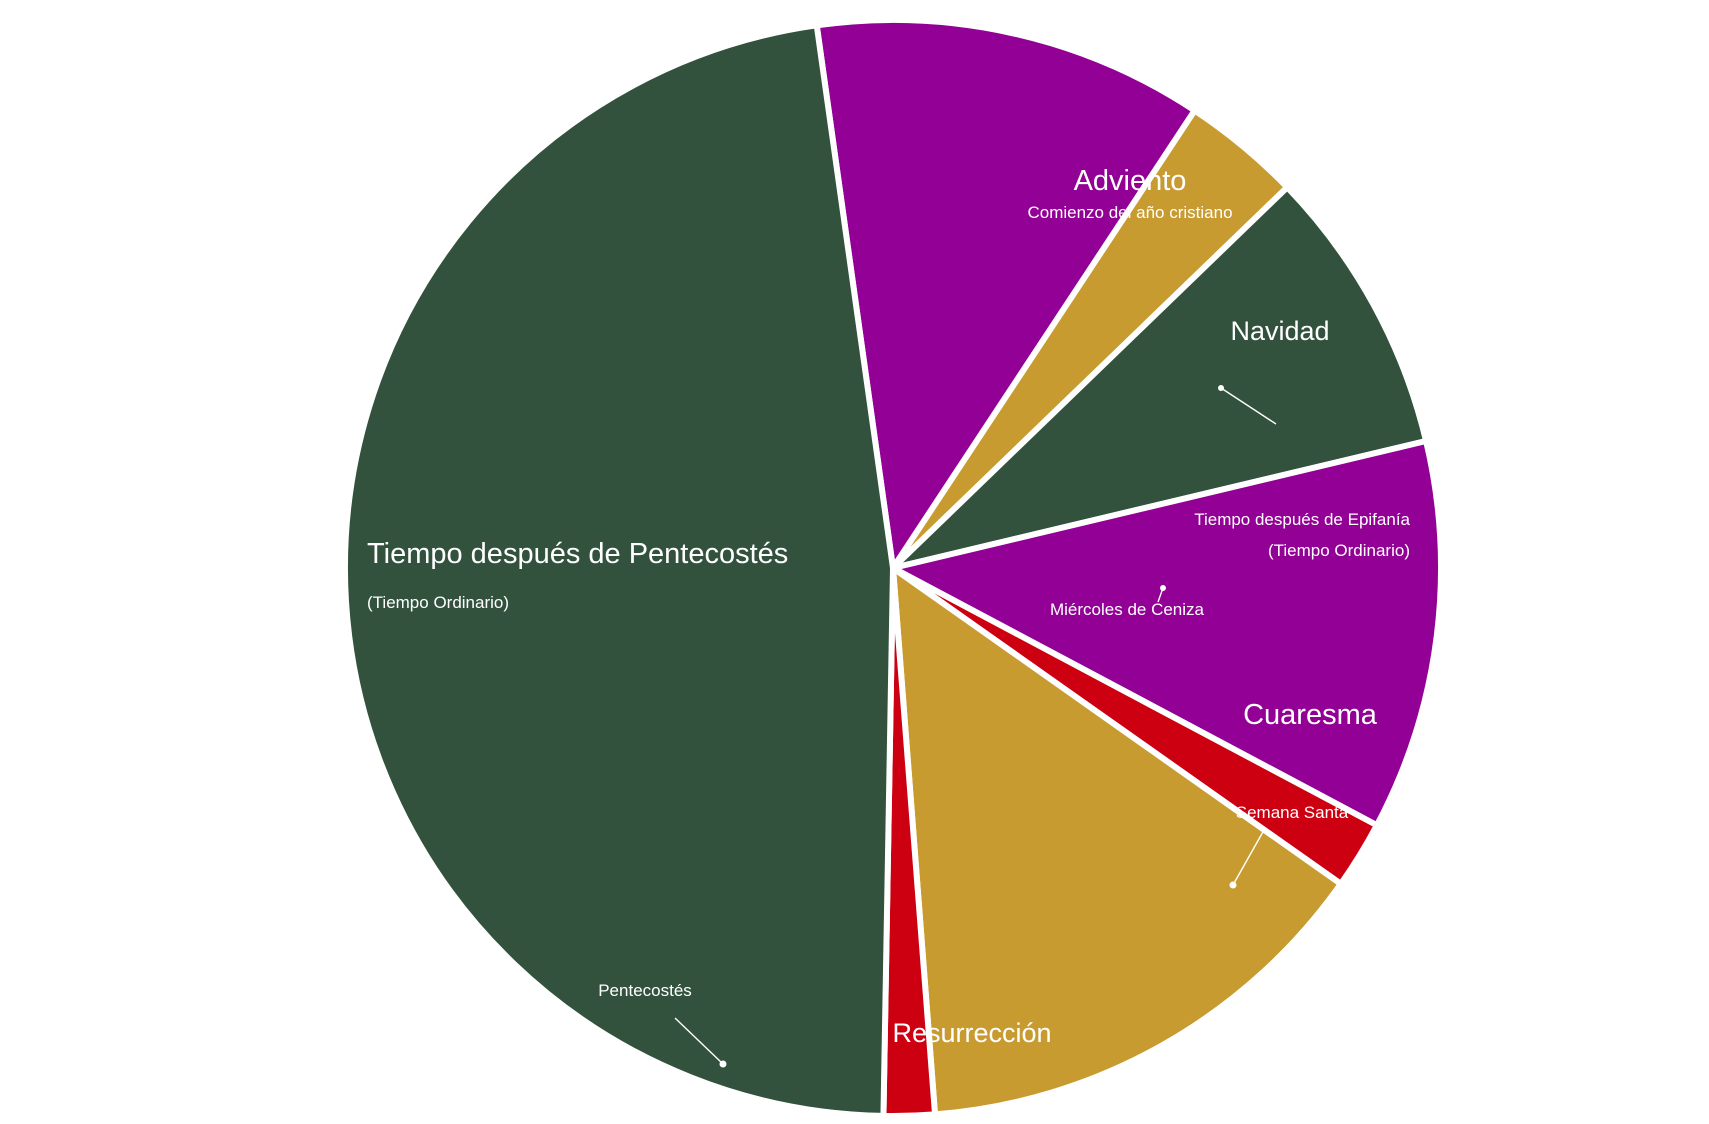  Describe the element at coordinates (1302, 519) in the screenshot. I see `label-epifania: Tiempo después de Epifanía` at that location.